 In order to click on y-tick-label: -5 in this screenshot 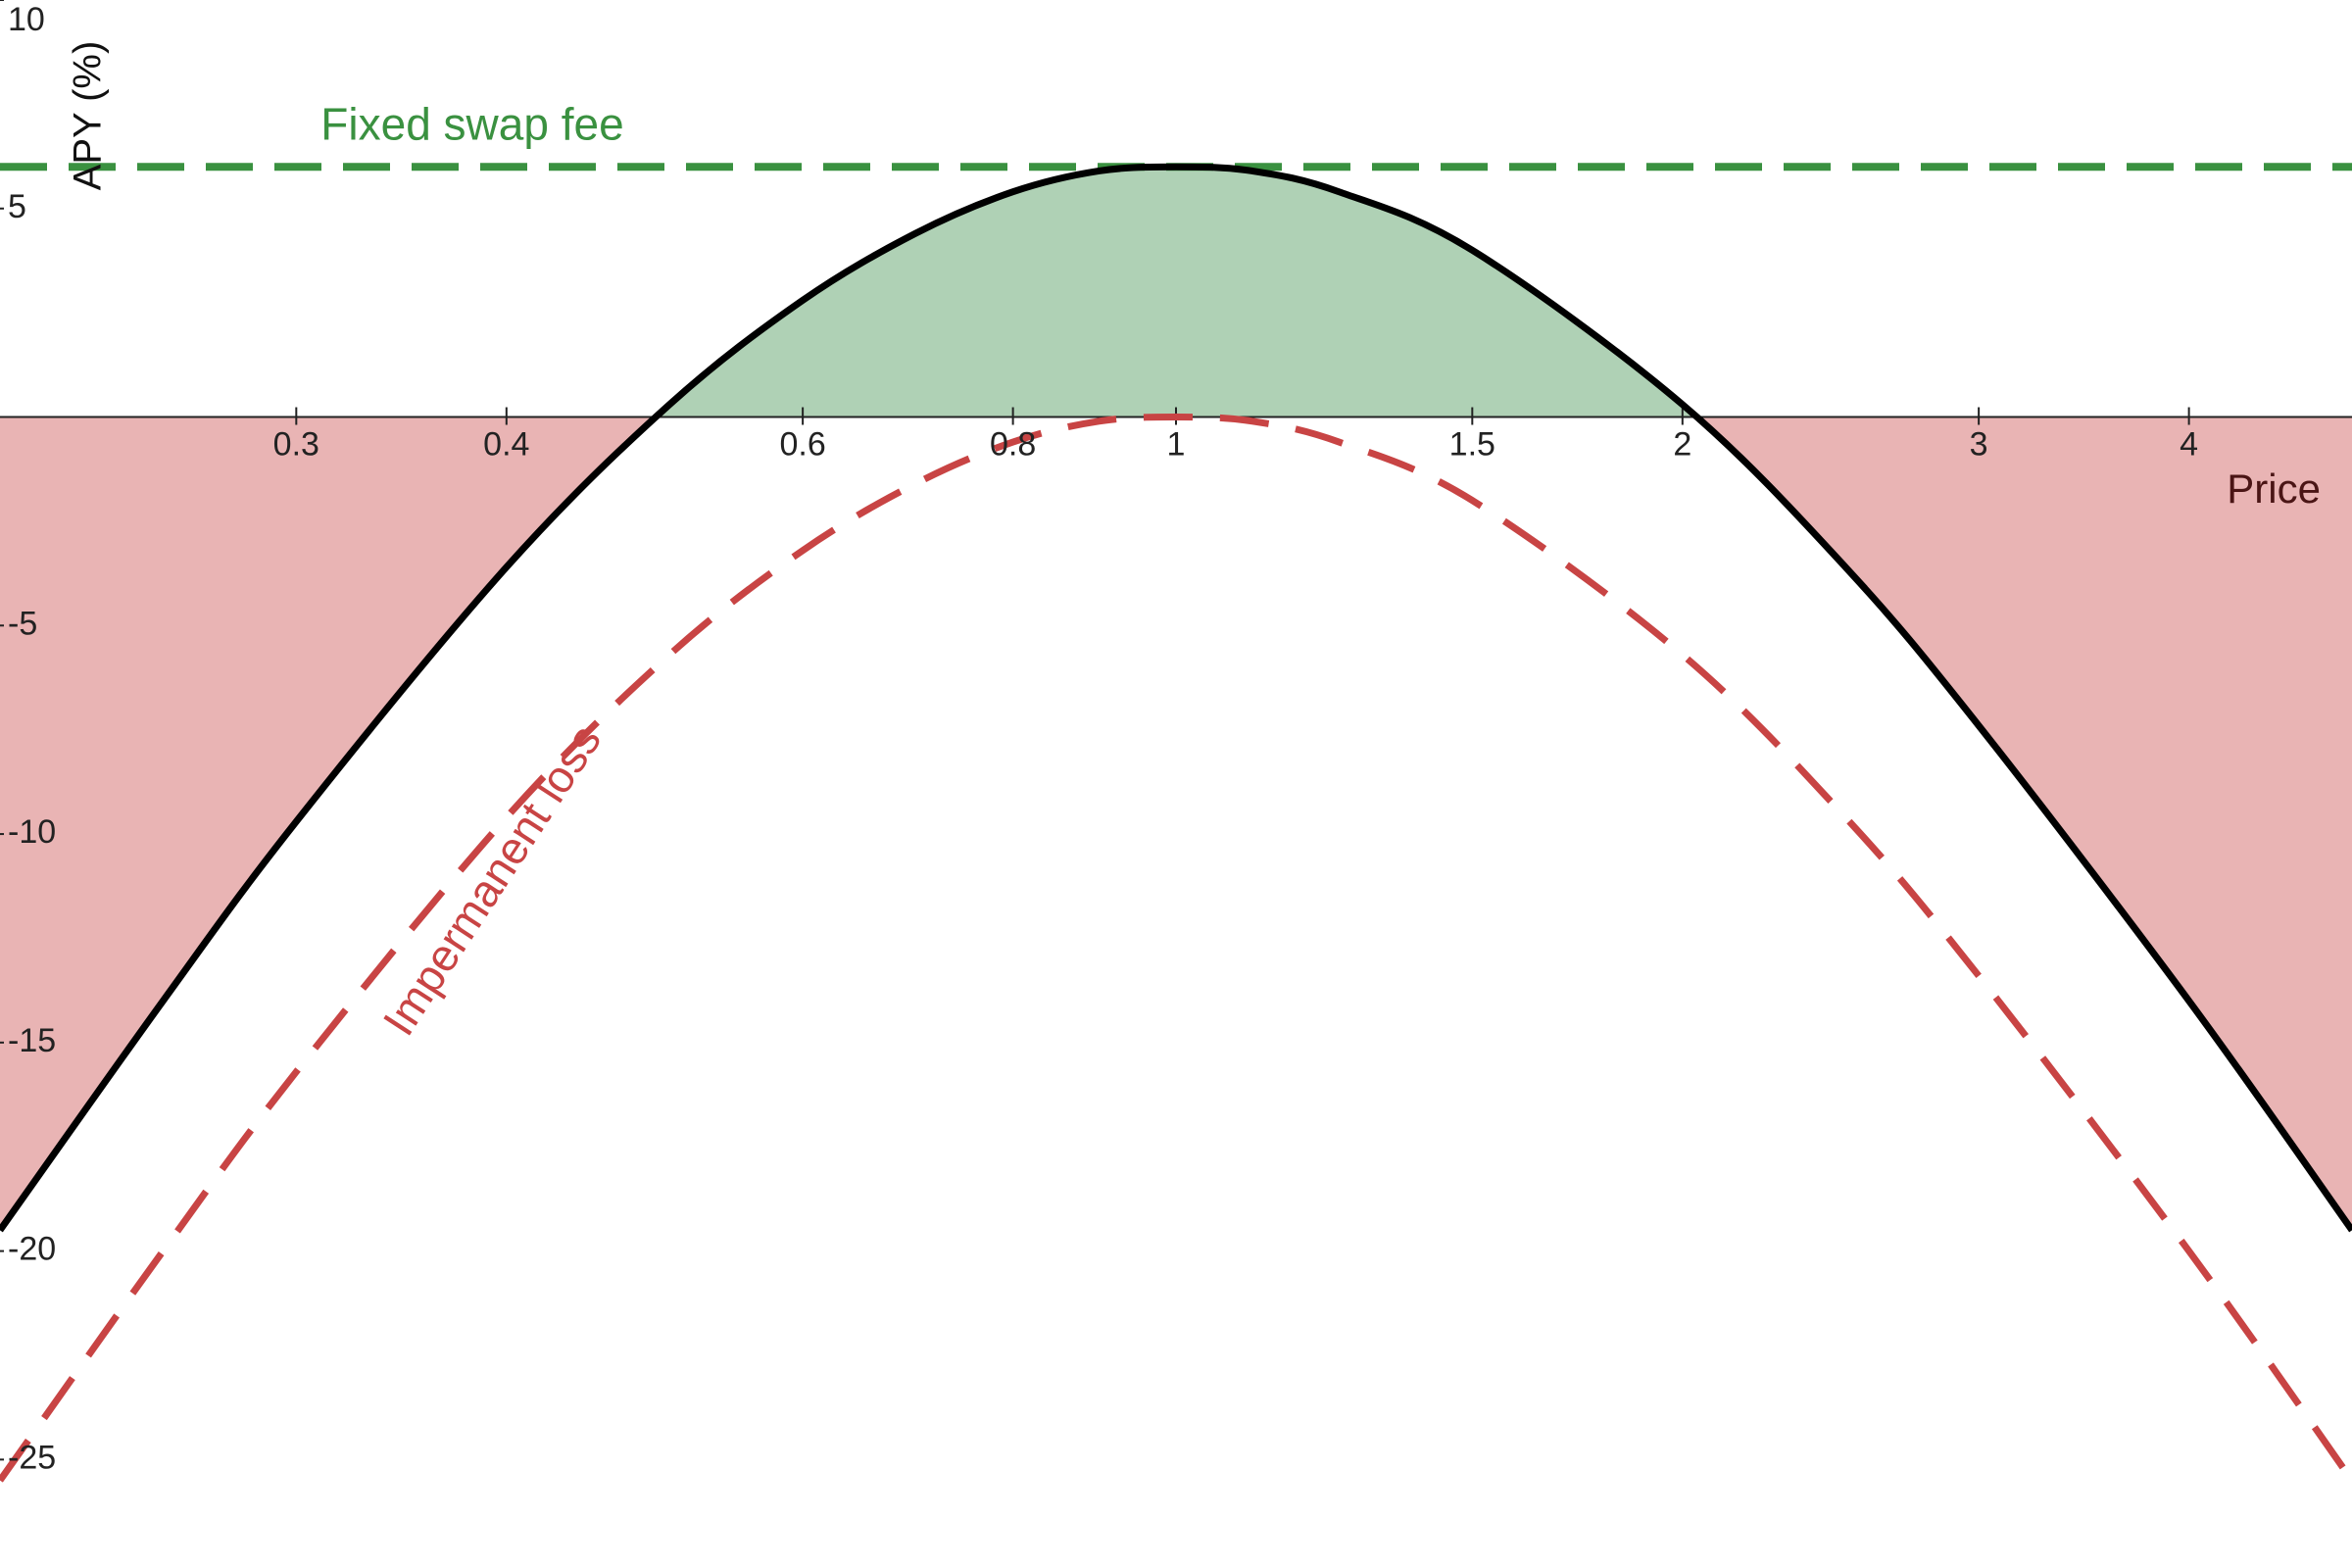, I will do `click(22, 623)`.